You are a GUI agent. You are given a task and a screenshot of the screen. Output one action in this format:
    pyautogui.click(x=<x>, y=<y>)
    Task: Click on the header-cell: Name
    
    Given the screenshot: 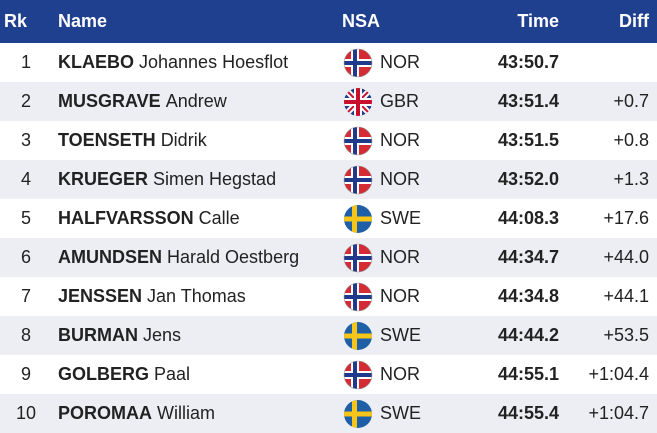 What is the action you would take?
    pyautogui.click(x=83, y=21)
    